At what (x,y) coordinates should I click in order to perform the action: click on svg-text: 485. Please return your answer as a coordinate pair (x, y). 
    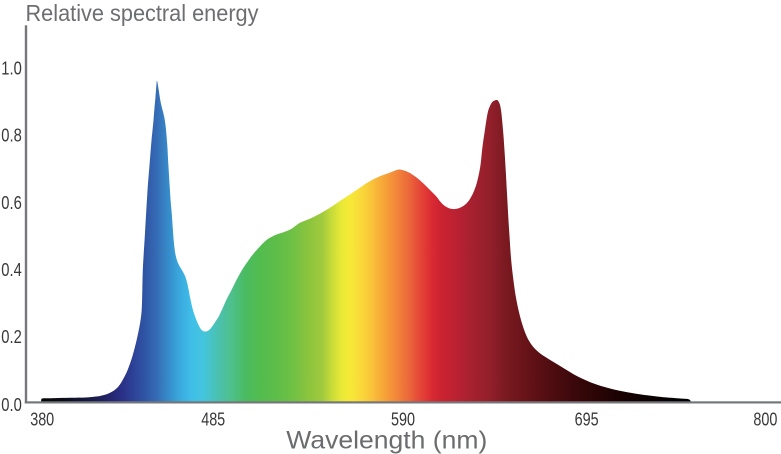
    Looking at the image, I should click on (213, 419).